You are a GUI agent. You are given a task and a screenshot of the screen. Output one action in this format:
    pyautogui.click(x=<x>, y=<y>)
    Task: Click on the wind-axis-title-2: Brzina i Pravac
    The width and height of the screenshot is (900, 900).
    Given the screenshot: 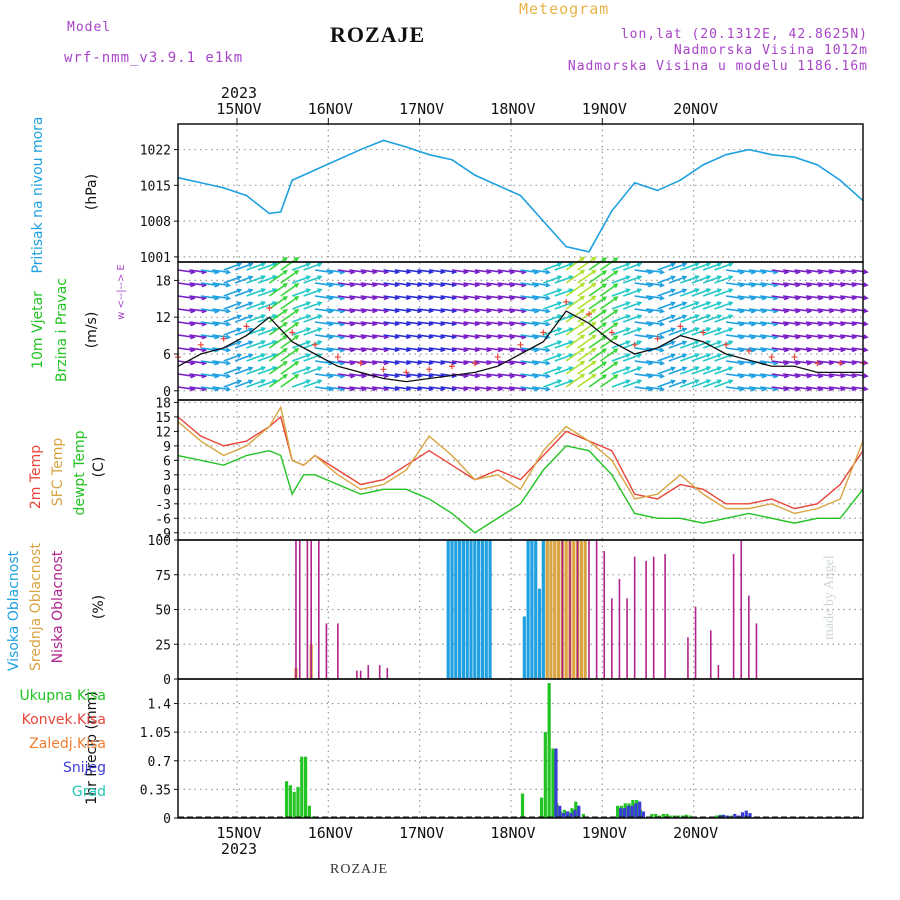 What is the action you would take?
    pyautogui.click(x=62, y=330)
    